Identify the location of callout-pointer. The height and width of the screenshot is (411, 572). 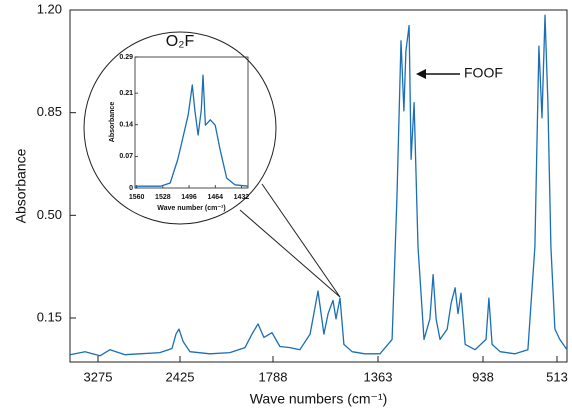
(290, 240).